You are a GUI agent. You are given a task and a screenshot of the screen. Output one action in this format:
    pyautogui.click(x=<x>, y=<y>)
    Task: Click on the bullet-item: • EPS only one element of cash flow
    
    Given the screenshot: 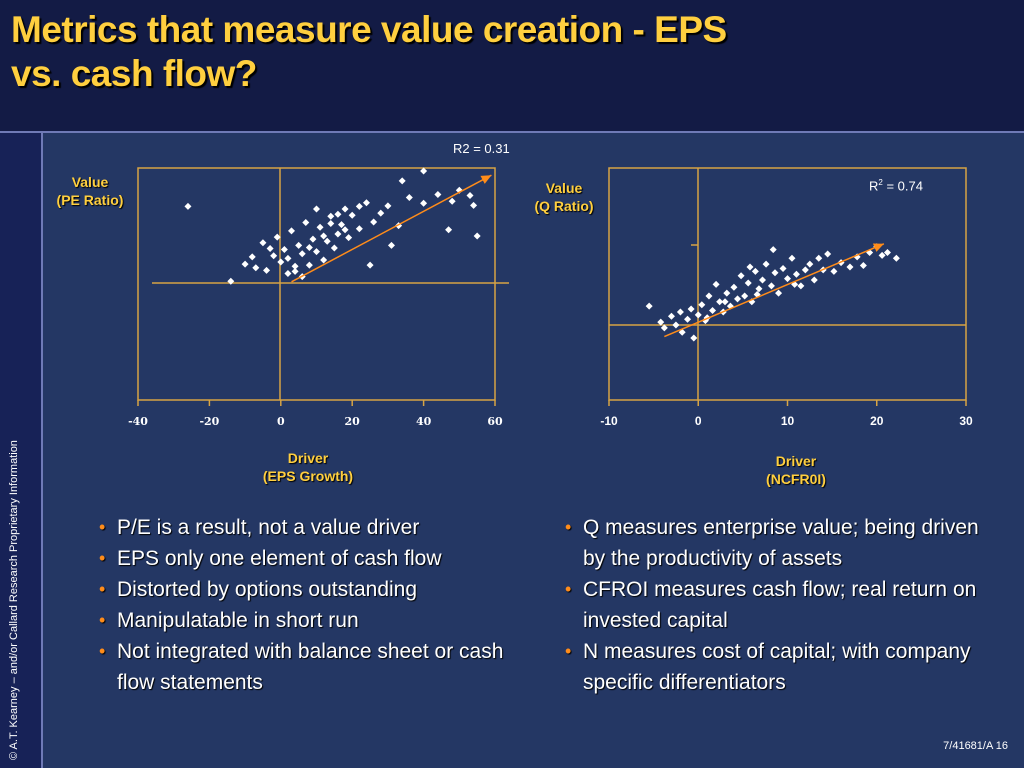 What is the action you would take?
    pyautogui.click(x=317, y=558)
    